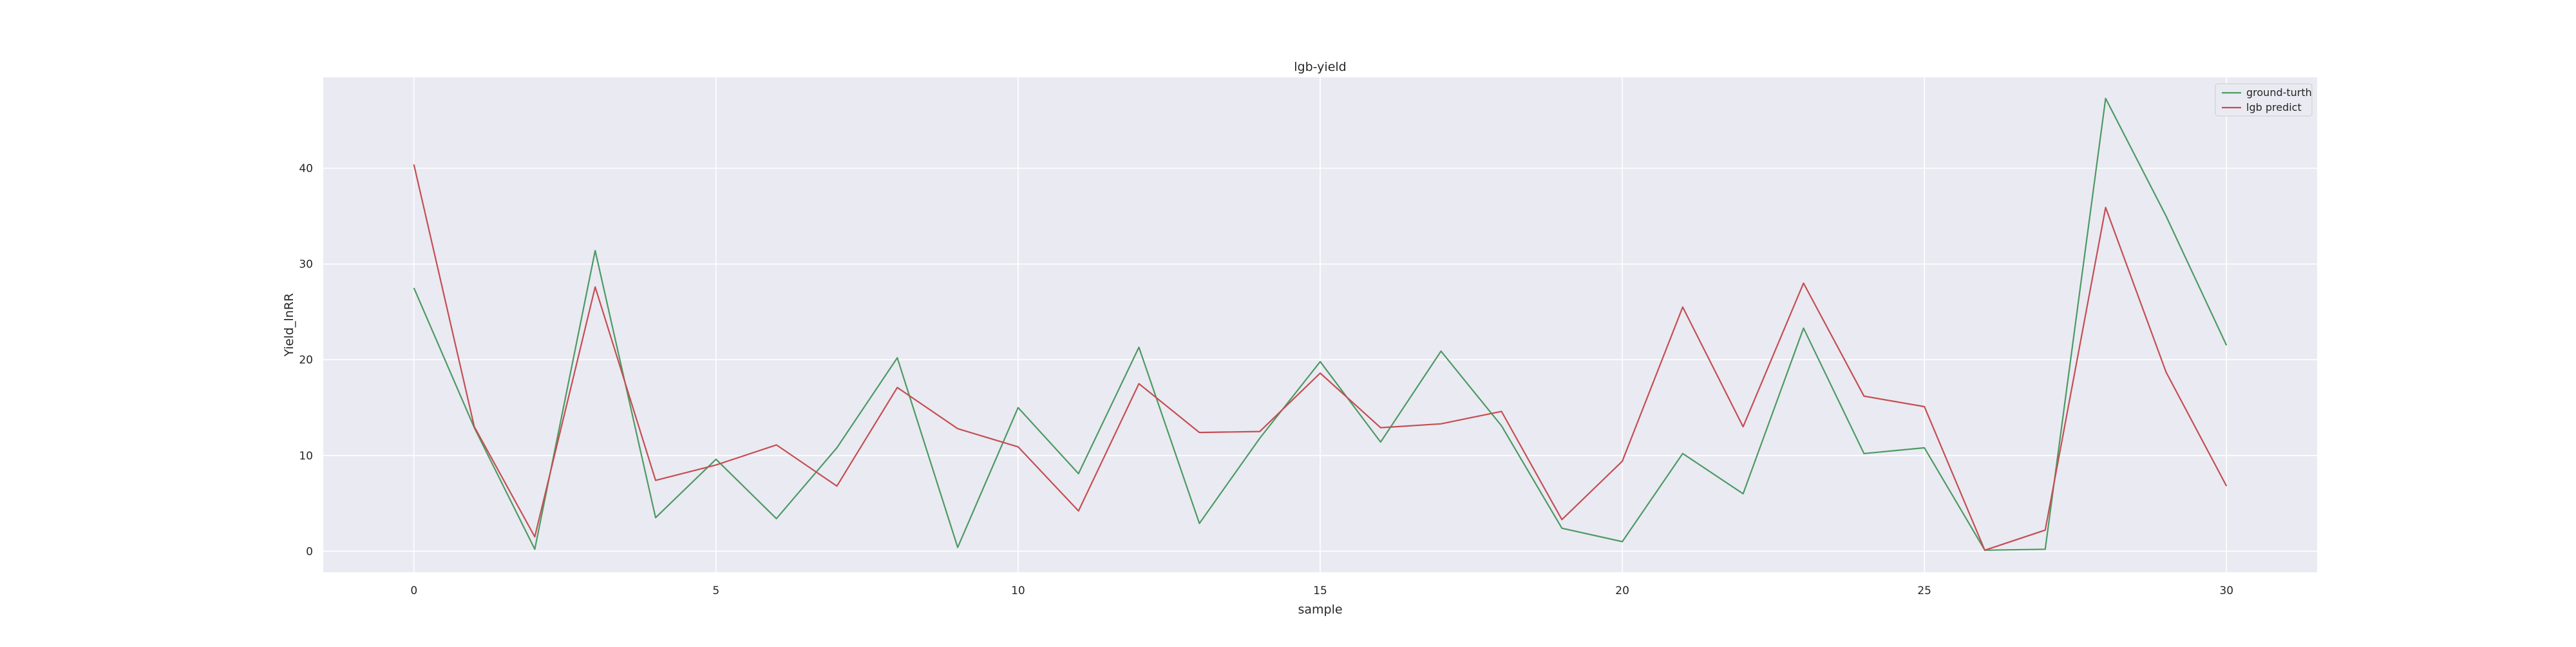 The height and width of the screenshot is (647, 2576). What do you see at coordinates (1924, 590) in the screenshot?
I see `x-tick-label: 25` at bounding box center [1924, 590].